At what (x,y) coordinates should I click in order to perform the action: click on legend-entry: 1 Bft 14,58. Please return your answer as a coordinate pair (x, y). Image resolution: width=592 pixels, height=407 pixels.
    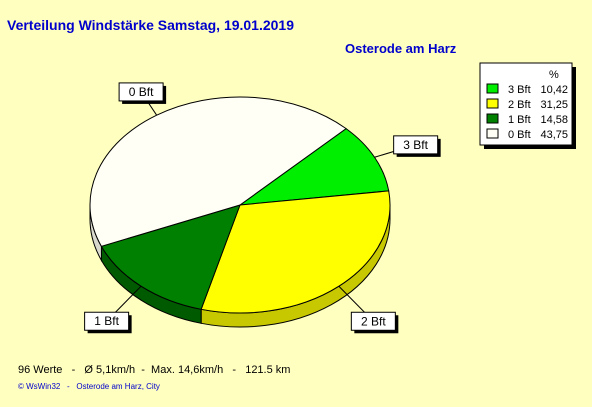
    Looking at the image, I should click on (527, 119).